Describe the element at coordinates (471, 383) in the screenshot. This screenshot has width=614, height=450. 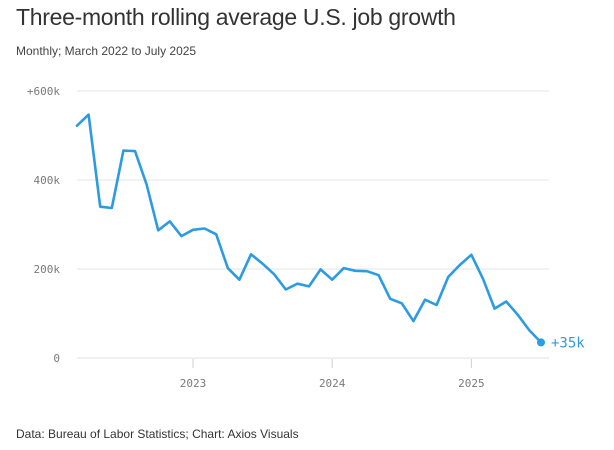
I see `x-tick-label: 2025` at that location.